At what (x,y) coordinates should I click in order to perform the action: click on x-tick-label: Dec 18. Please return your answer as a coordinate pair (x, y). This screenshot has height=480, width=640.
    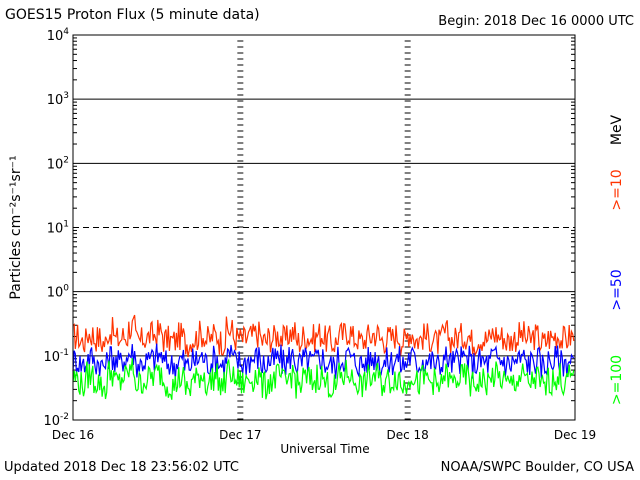
    Looking at the image, I should click on (408, 435).